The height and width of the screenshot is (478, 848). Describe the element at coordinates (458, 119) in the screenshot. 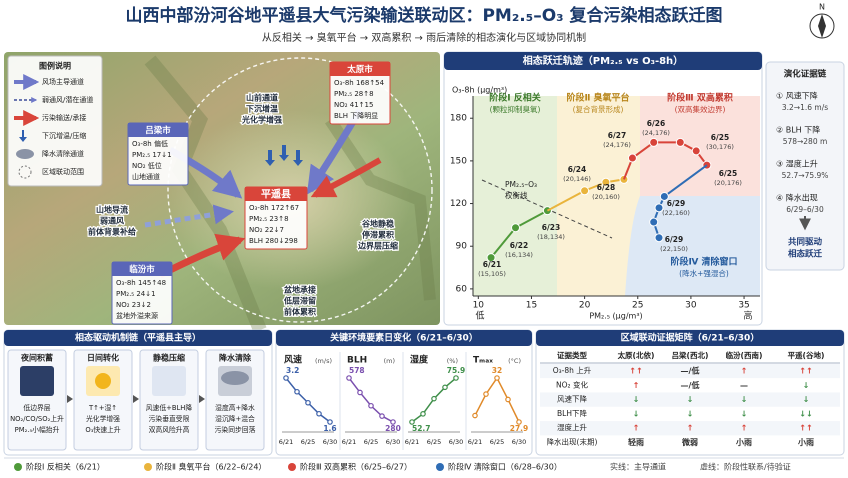

I see `y-tick-label: 180` at that location.